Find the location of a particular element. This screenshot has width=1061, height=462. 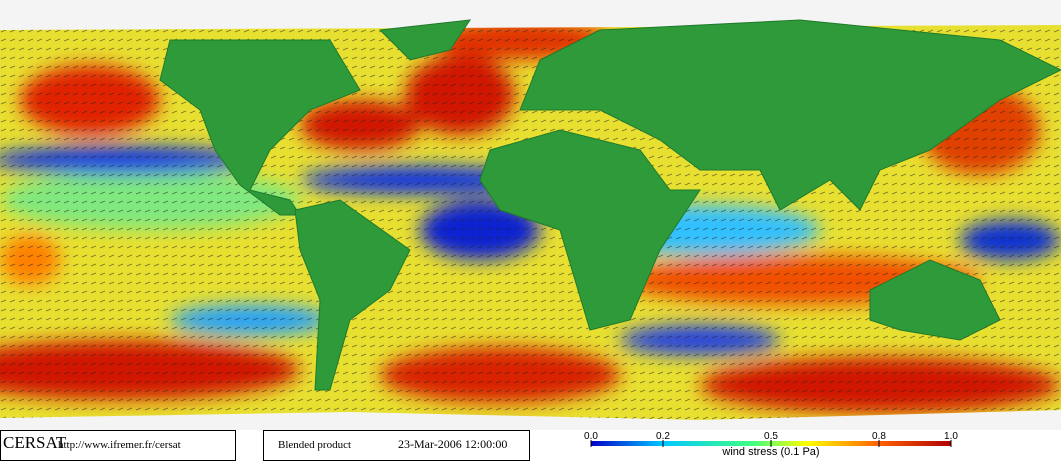

product: Blended product is located at coordinates (314, 445).